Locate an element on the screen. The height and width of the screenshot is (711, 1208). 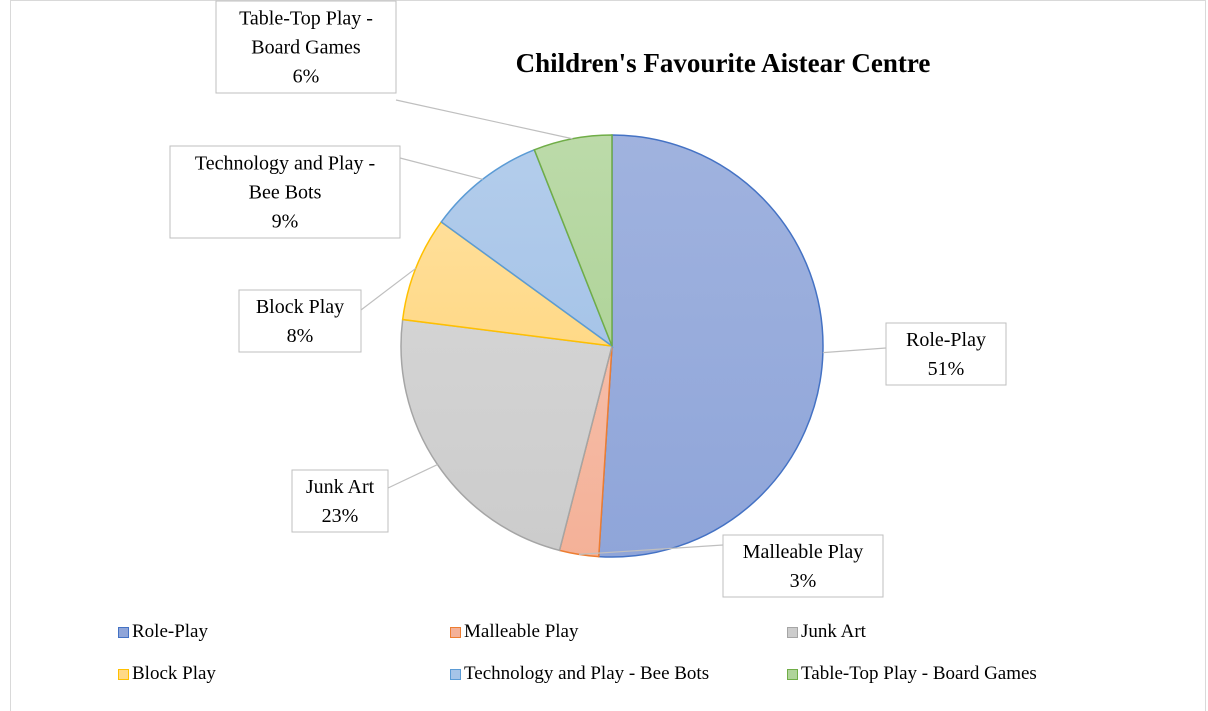
data-label-text: Technology and Play - is located at coordinates (285, 164).